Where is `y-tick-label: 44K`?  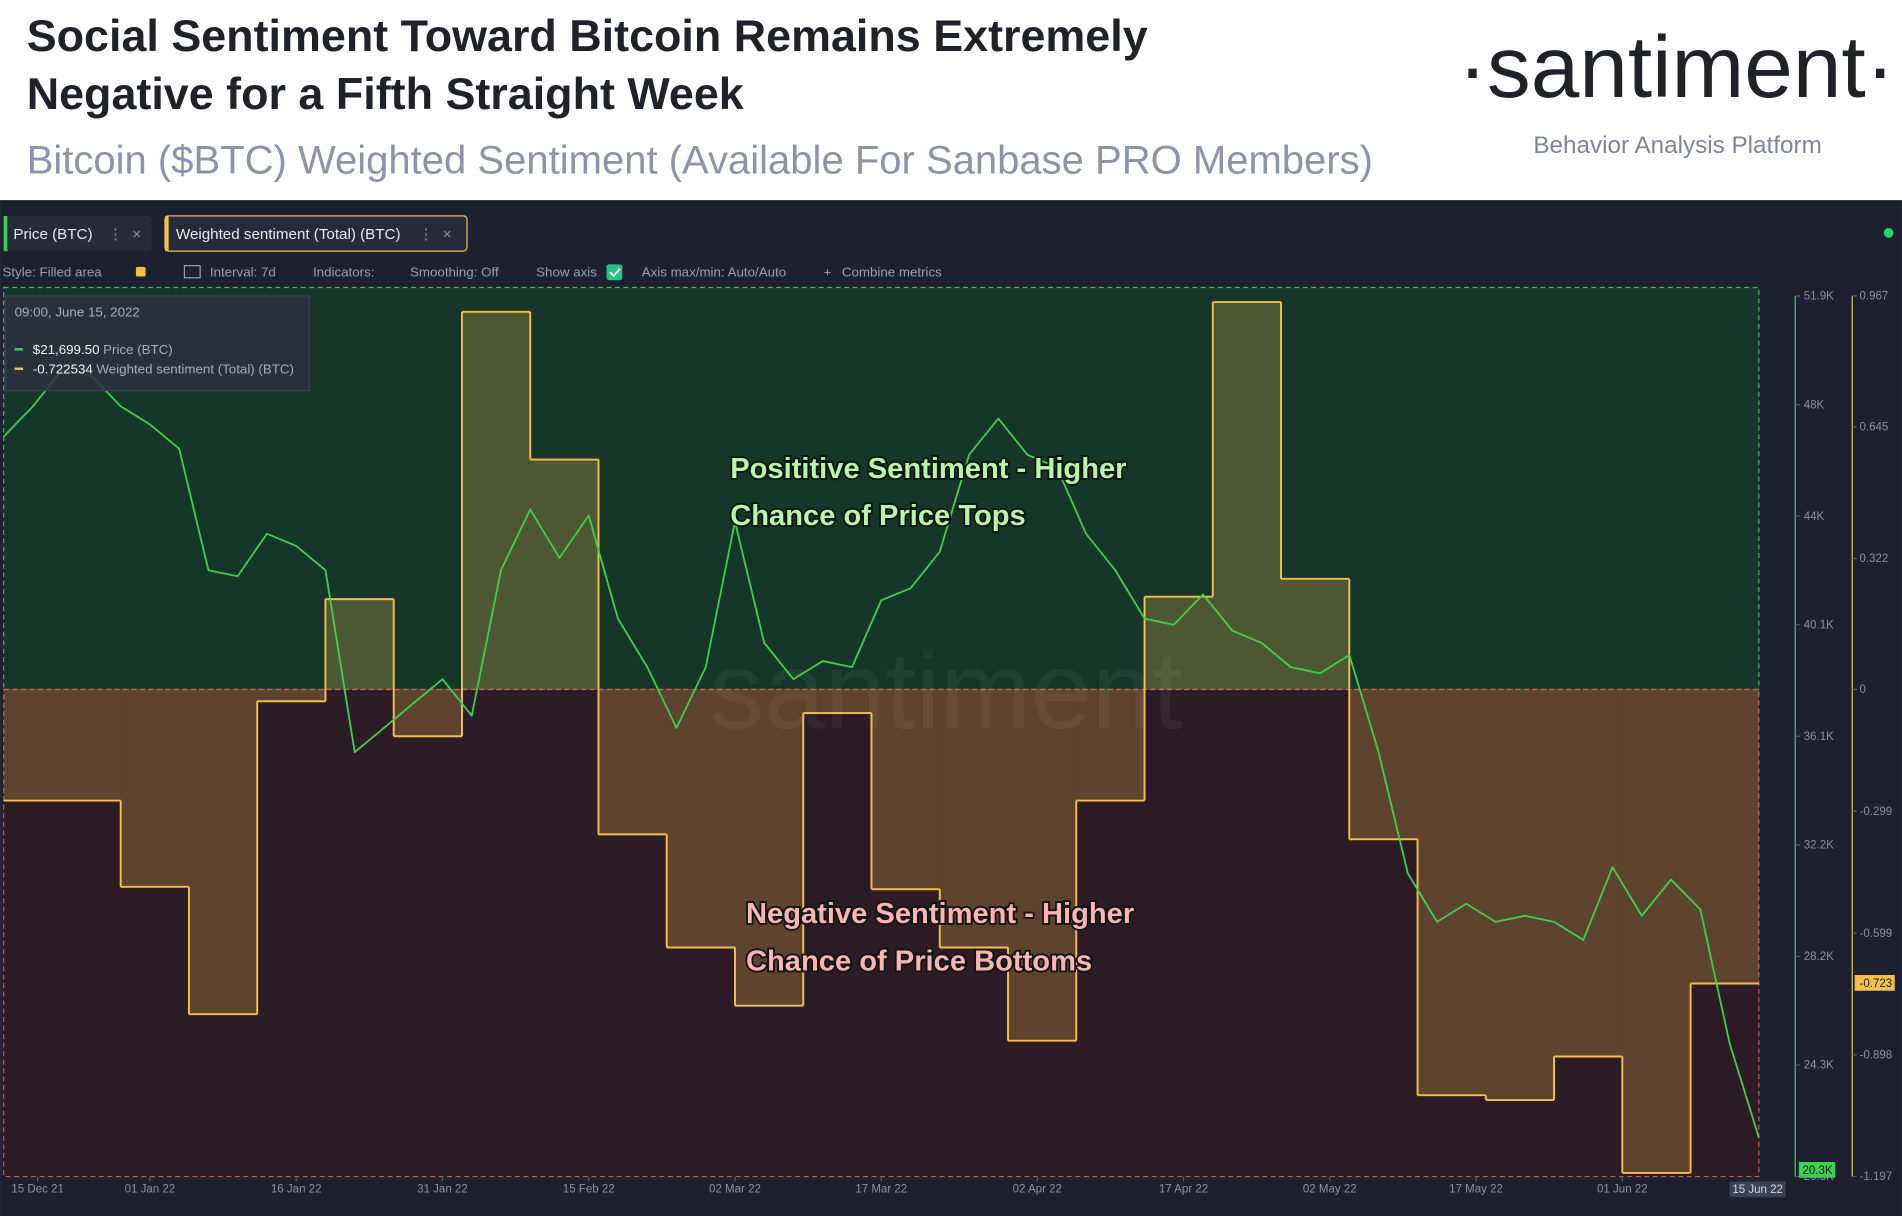 y-tick-label: 44K is located at coordinates (1814, 517).